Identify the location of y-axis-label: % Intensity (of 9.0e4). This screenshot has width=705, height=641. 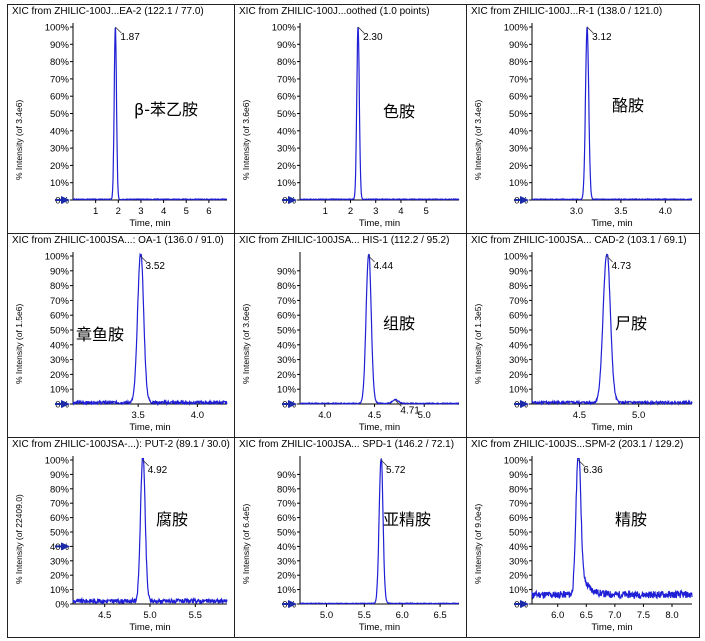
(478, 543).